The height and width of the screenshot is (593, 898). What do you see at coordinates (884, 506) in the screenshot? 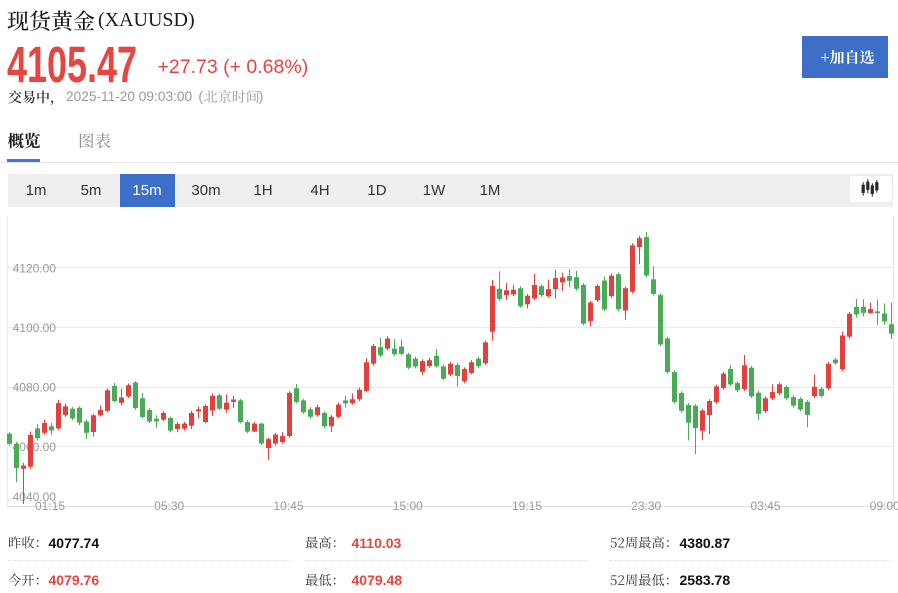
I see `svg-text: 09:00` at bounding box center [884, 506].